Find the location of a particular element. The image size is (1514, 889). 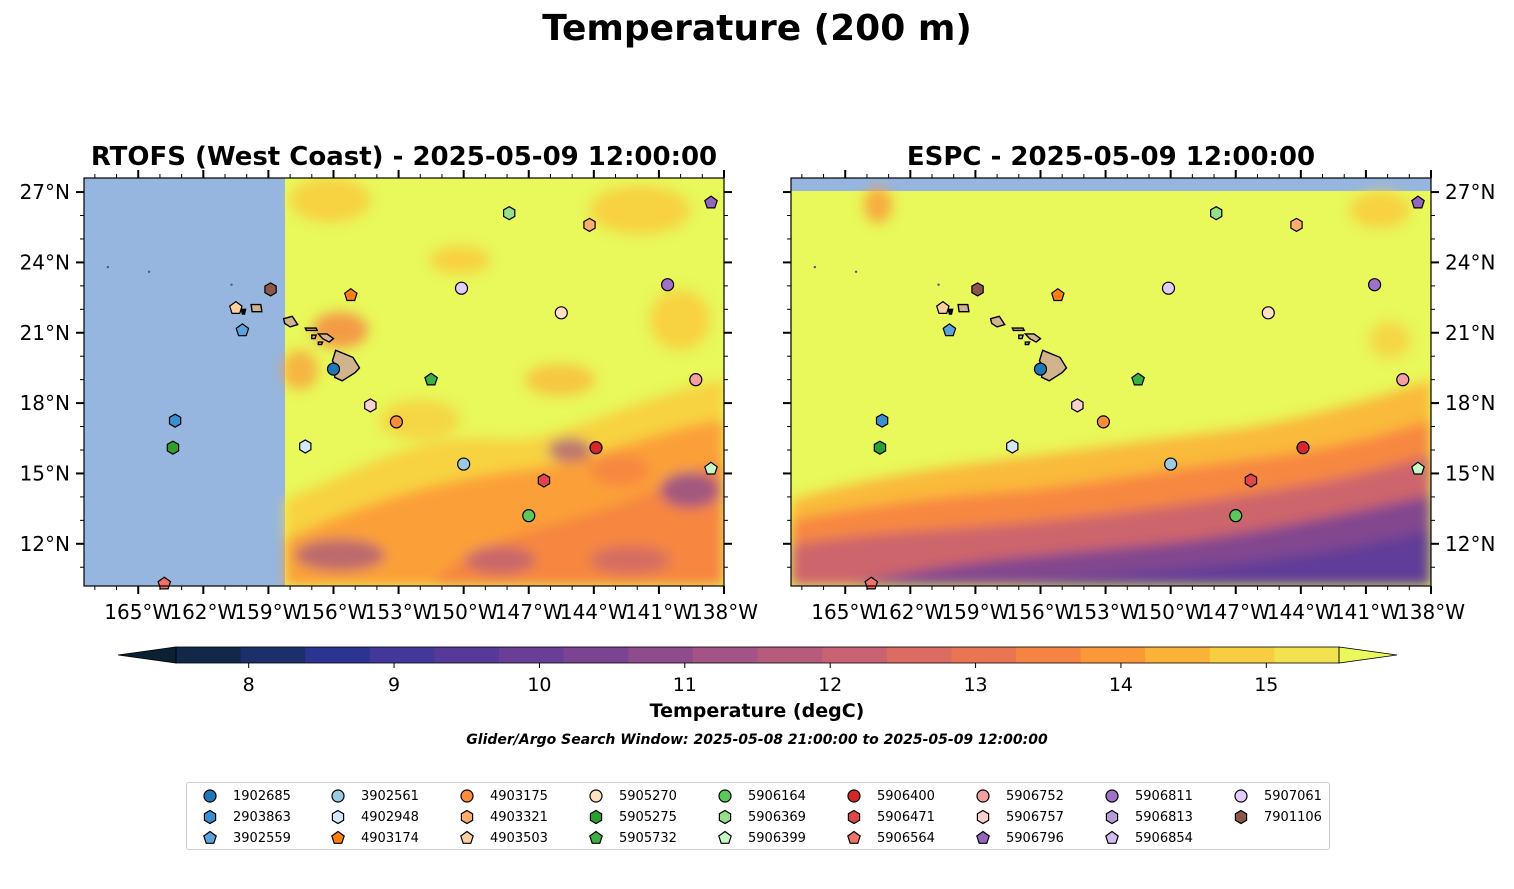

maui-island is located at coordinates (1032, 338).